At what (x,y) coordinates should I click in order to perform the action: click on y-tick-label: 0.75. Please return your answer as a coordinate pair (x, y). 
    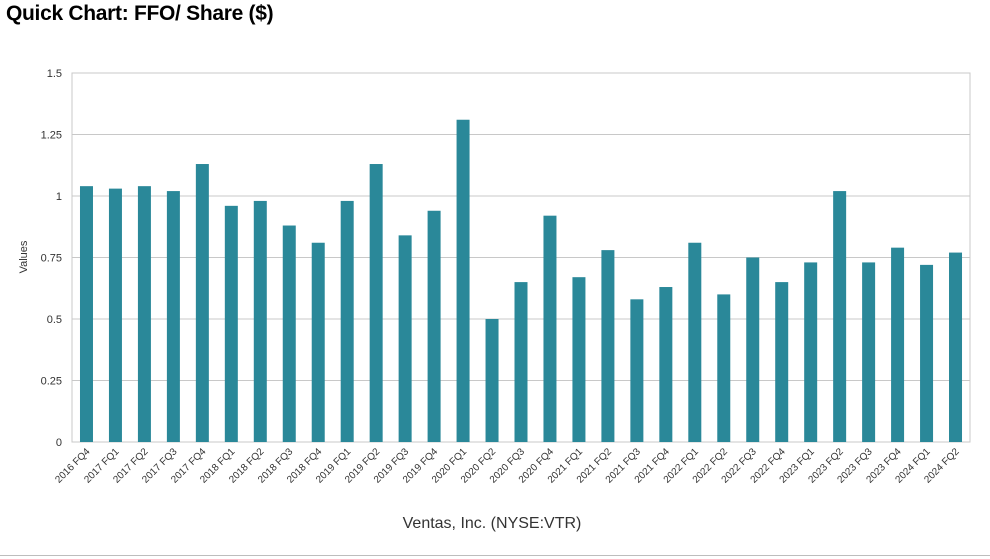
    Looking at the image, I should click on (51, 259).